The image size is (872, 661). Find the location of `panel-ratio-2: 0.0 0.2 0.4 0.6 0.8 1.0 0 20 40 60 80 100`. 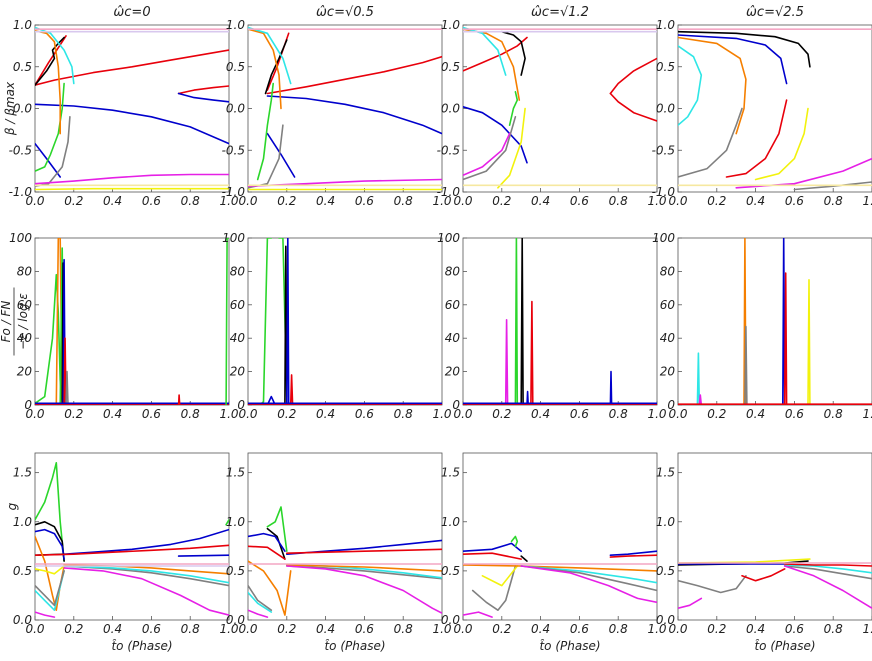

panel-ratio-2: 0.0 0.2 0.4 0.6 0.8 1.0 0 20 40 60 80 100 is located at coordinates (552, 326).